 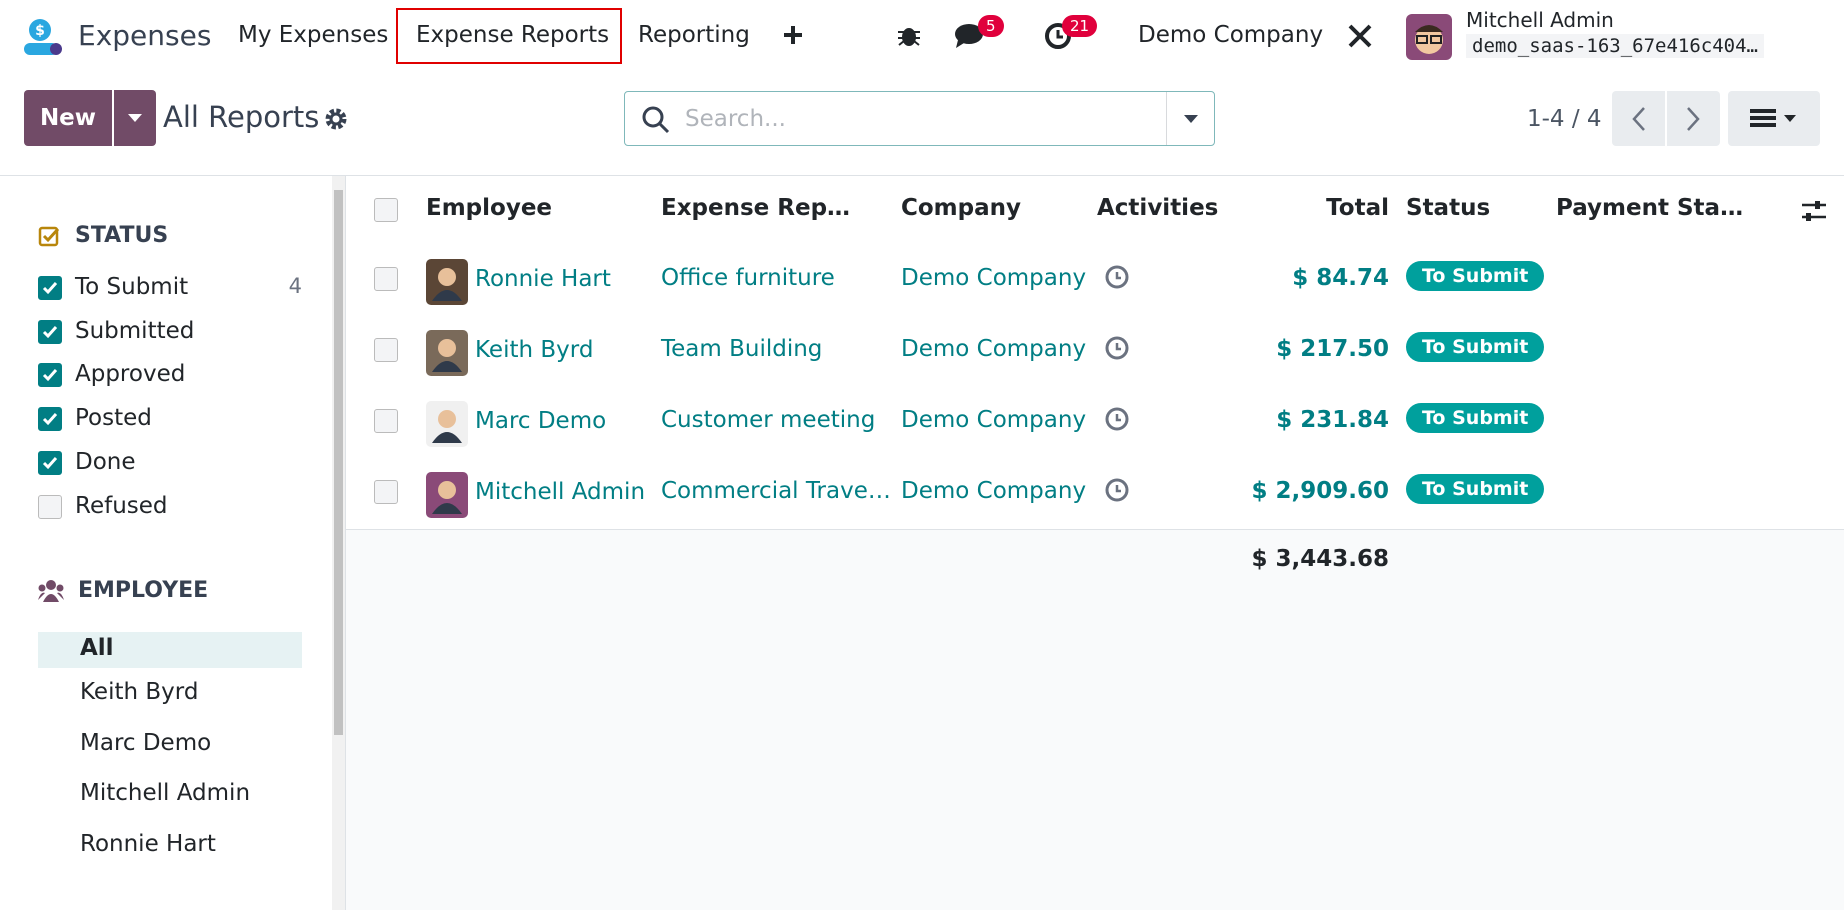 What do you see at coordinates (742, 349) in the screenshot?
I see `report-name: Team Building` at bounding box center [742, 349].